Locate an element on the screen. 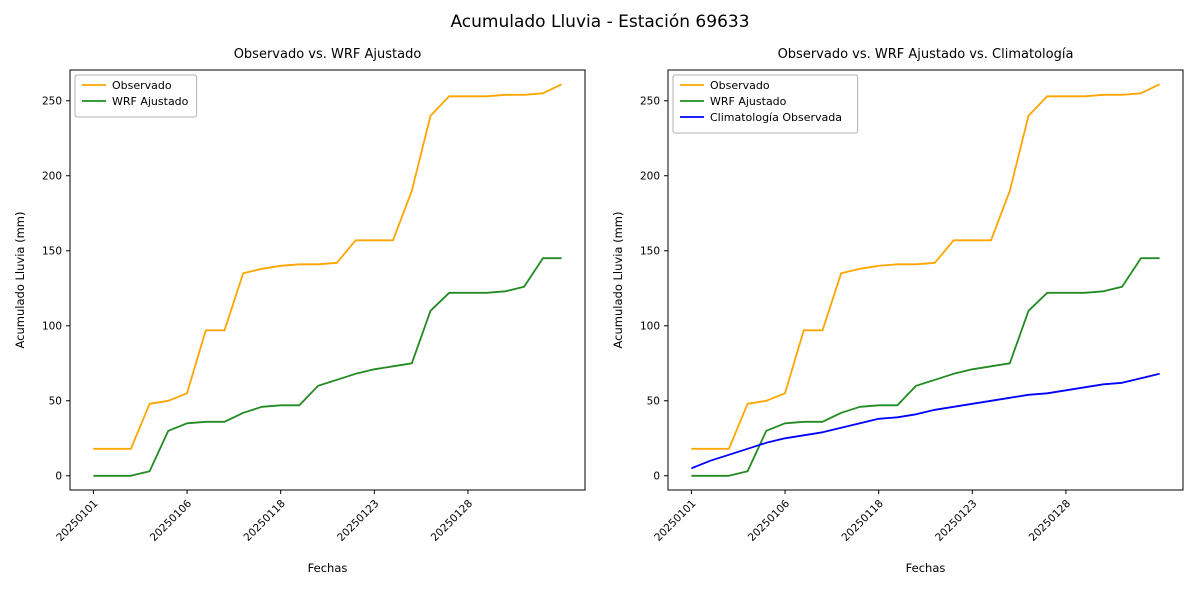 This screenshot has height=600, width=1200. subplot-title: Observado vs. WRF Ajustado is located at coordinates (328, 54).